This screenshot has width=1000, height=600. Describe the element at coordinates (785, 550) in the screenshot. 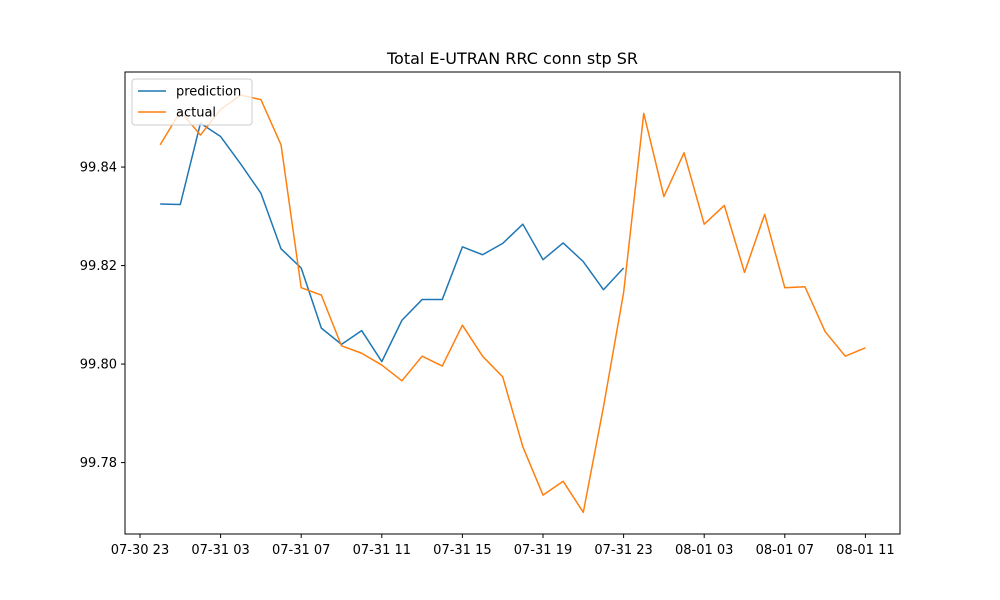

I see `x-tick-label: 08-01 07` at that location.